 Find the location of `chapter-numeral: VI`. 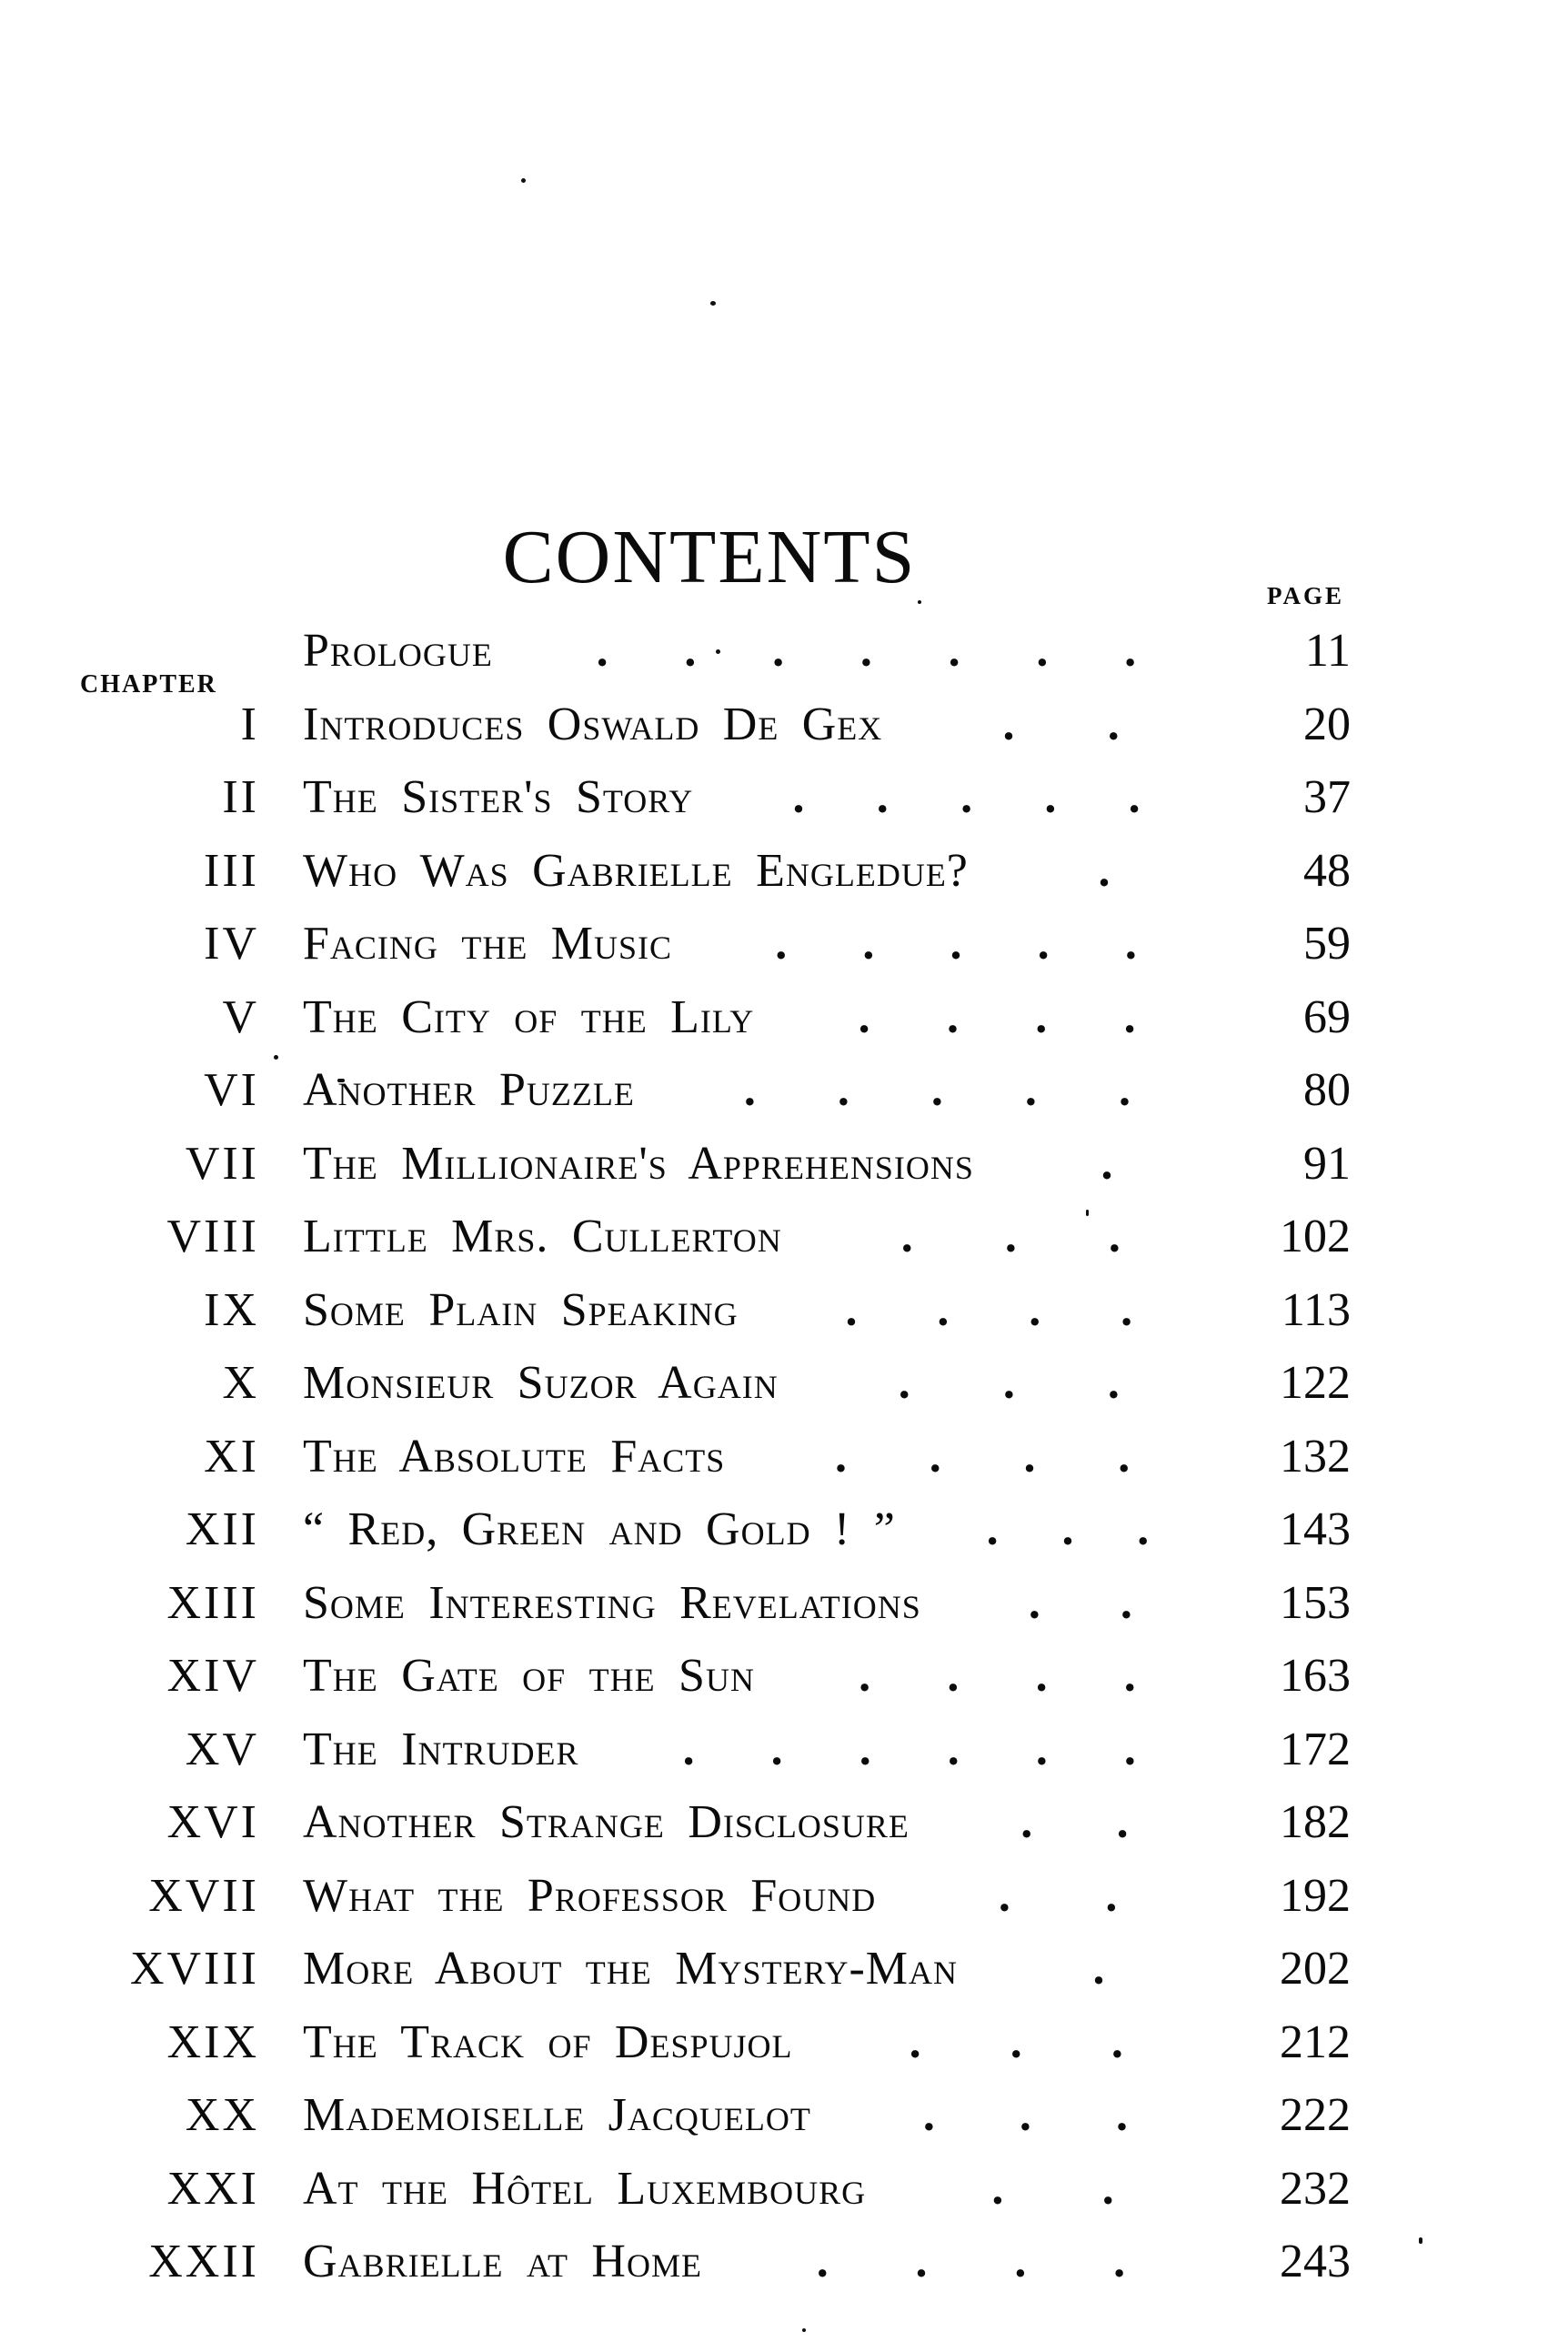

chapter-numeral: VI is located at coordinates (231, 1090).